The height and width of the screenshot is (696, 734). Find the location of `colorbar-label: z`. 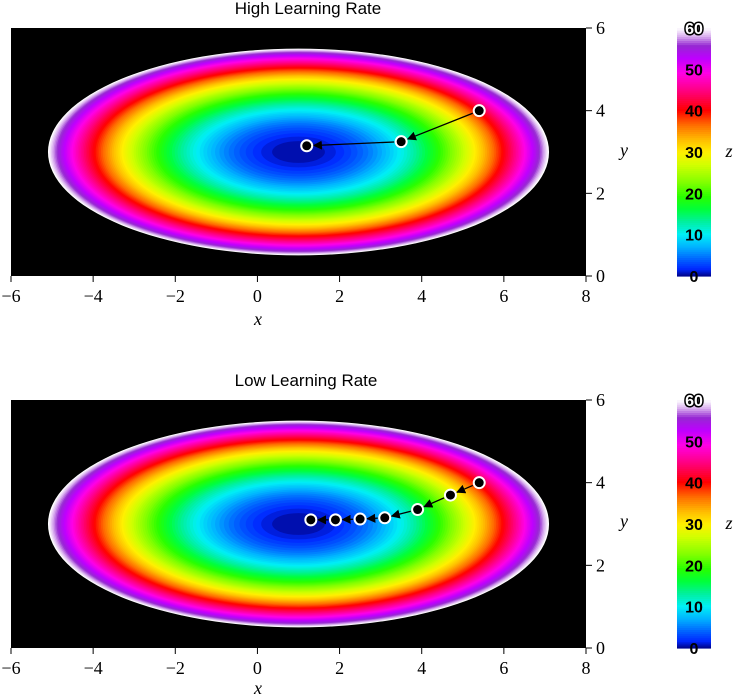

colorbar-label: z is located at coordinates (728, 523).